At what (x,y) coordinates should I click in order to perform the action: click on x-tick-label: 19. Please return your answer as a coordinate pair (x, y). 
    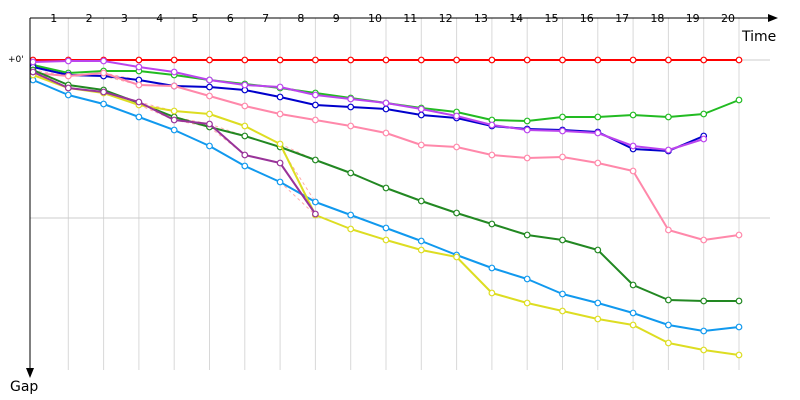
    Looking at the image, I should click on (693, 18).